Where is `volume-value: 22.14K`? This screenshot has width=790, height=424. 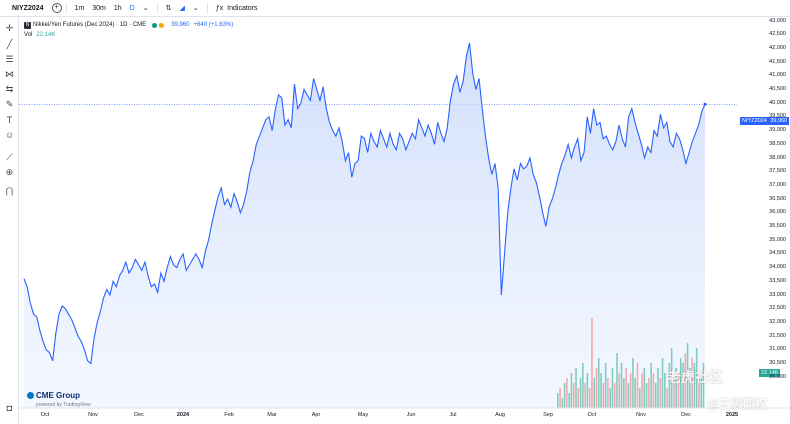
volume-value: 22.14K is located at coordinates (46, 35).